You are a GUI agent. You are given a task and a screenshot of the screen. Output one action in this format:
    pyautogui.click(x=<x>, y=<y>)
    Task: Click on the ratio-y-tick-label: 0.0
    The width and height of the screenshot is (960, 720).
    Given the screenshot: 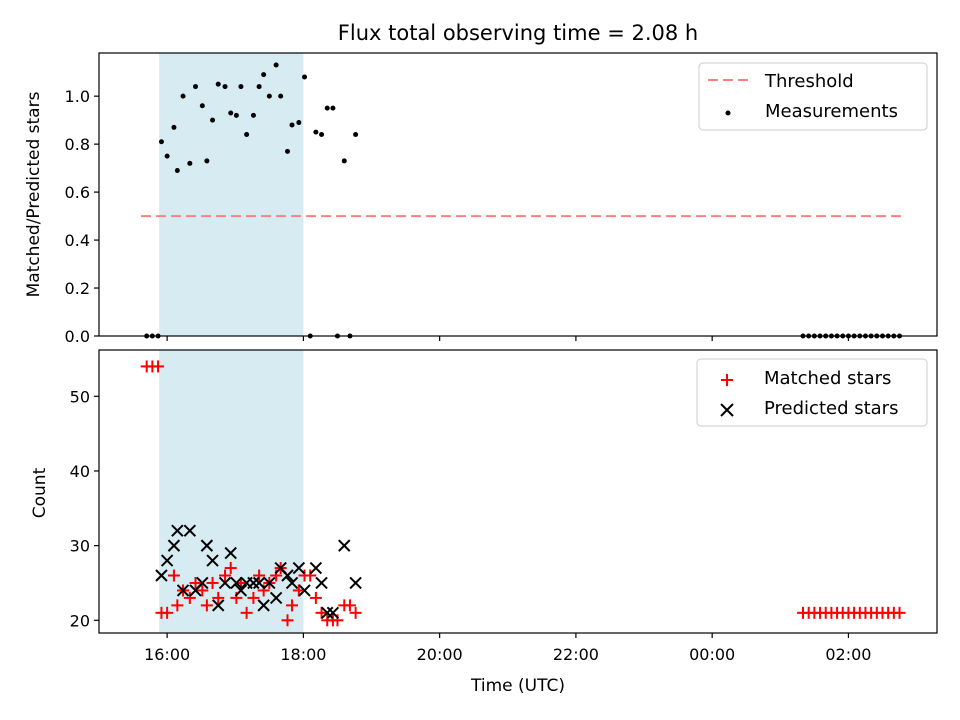 What is the action you would take?
    pyautogui.click(x=77, y=336)
    